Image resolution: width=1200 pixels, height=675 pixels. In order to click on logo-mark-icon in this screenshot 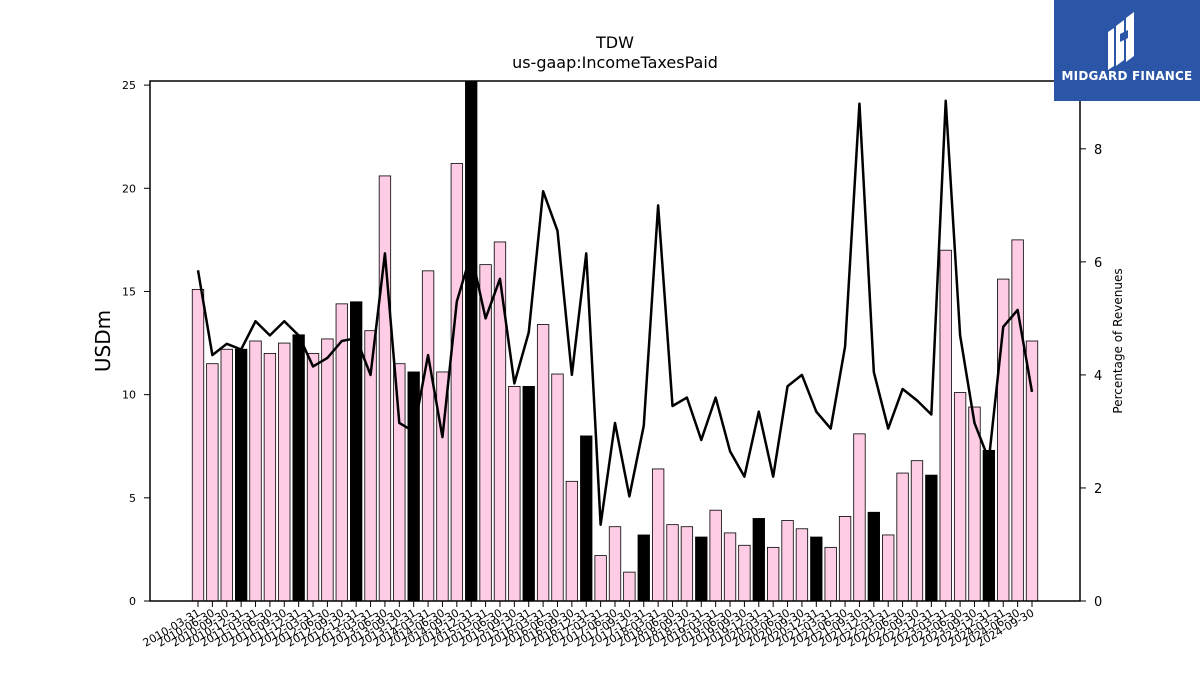, I will do `click(1121, 41)`.